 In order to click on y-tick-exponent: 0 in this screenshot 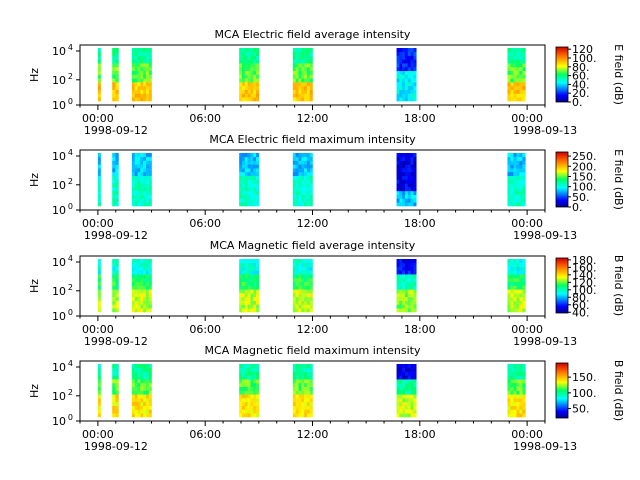, I will do `click(70, 101)`.